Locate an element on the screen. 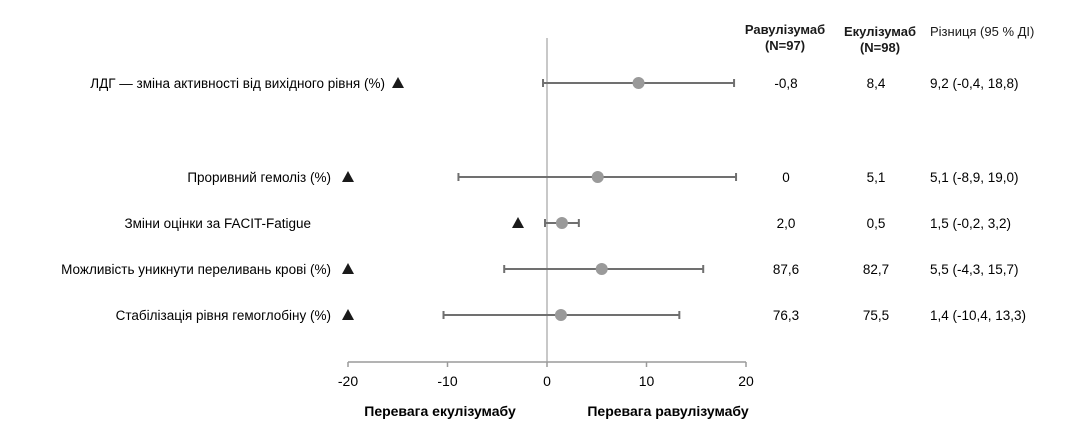 This screenshot has width=1066, height=426. x-tick-label: 10 is located at coordinates (647, 381).